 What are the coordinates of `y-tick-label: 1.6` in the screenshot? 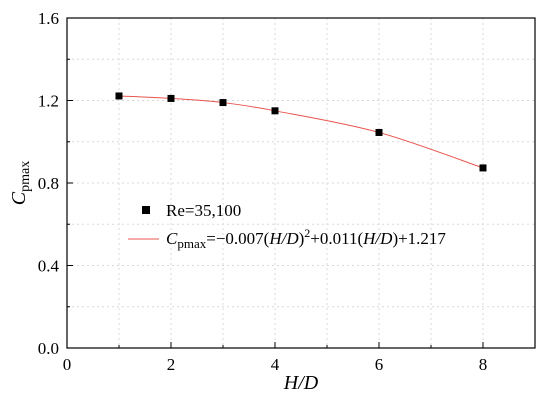 It's located at (48, 18).